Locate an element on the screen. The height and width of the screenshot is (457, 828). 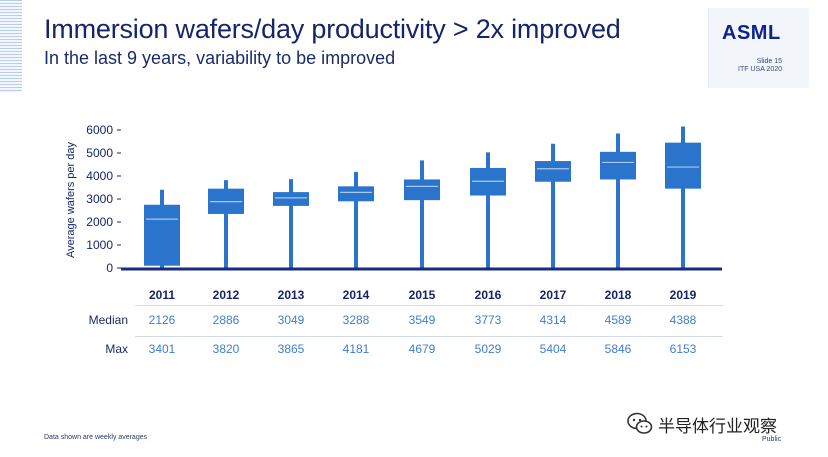
logo-panel is located at coordinates (758, 48).